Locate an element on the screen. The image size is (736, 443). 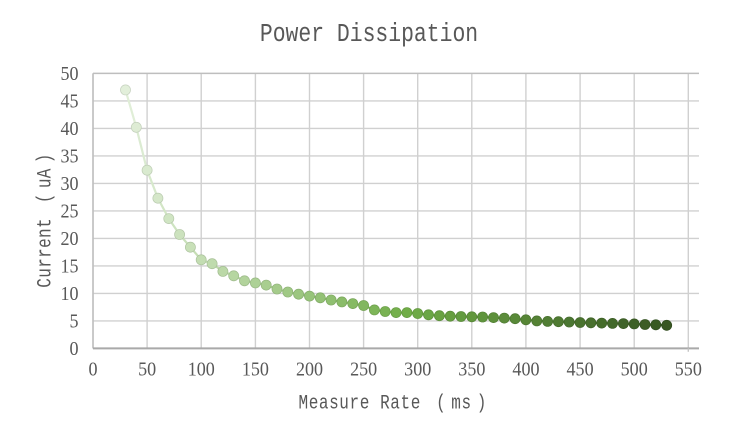
svg-text: 35 is located at coordinates (69, 157).